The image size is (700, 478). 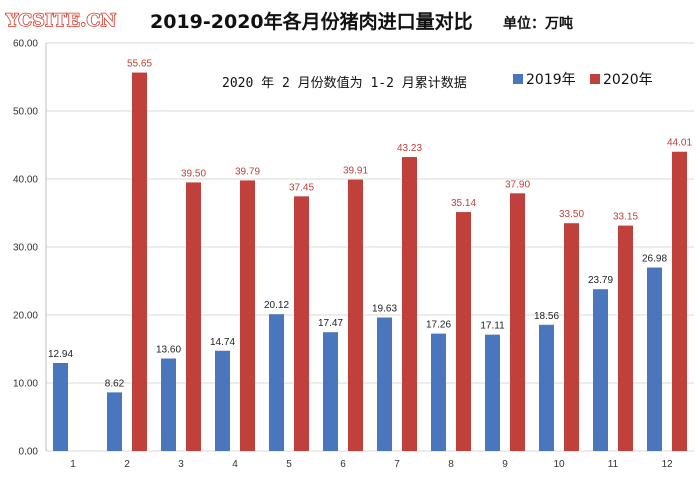 I want to click on y-tick-label: 10.00, so click(x=25, y=384).